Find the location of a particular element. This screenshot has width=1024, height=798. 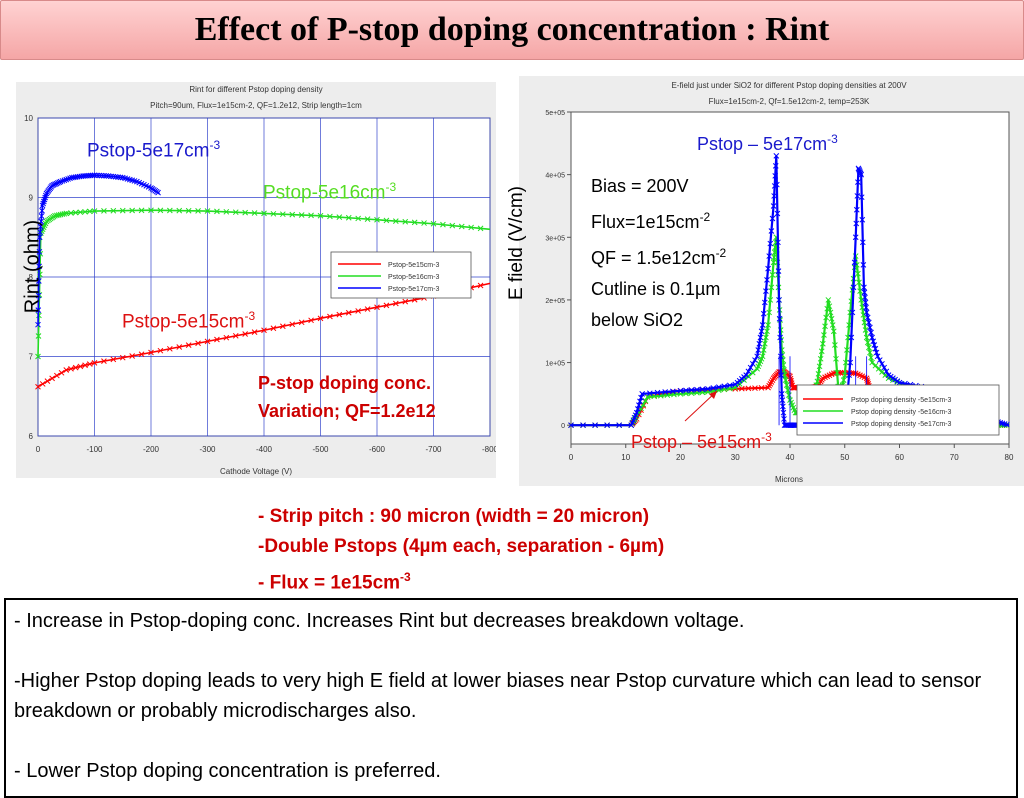

below-line: below SiO2 is located at coordinates (637, 320).